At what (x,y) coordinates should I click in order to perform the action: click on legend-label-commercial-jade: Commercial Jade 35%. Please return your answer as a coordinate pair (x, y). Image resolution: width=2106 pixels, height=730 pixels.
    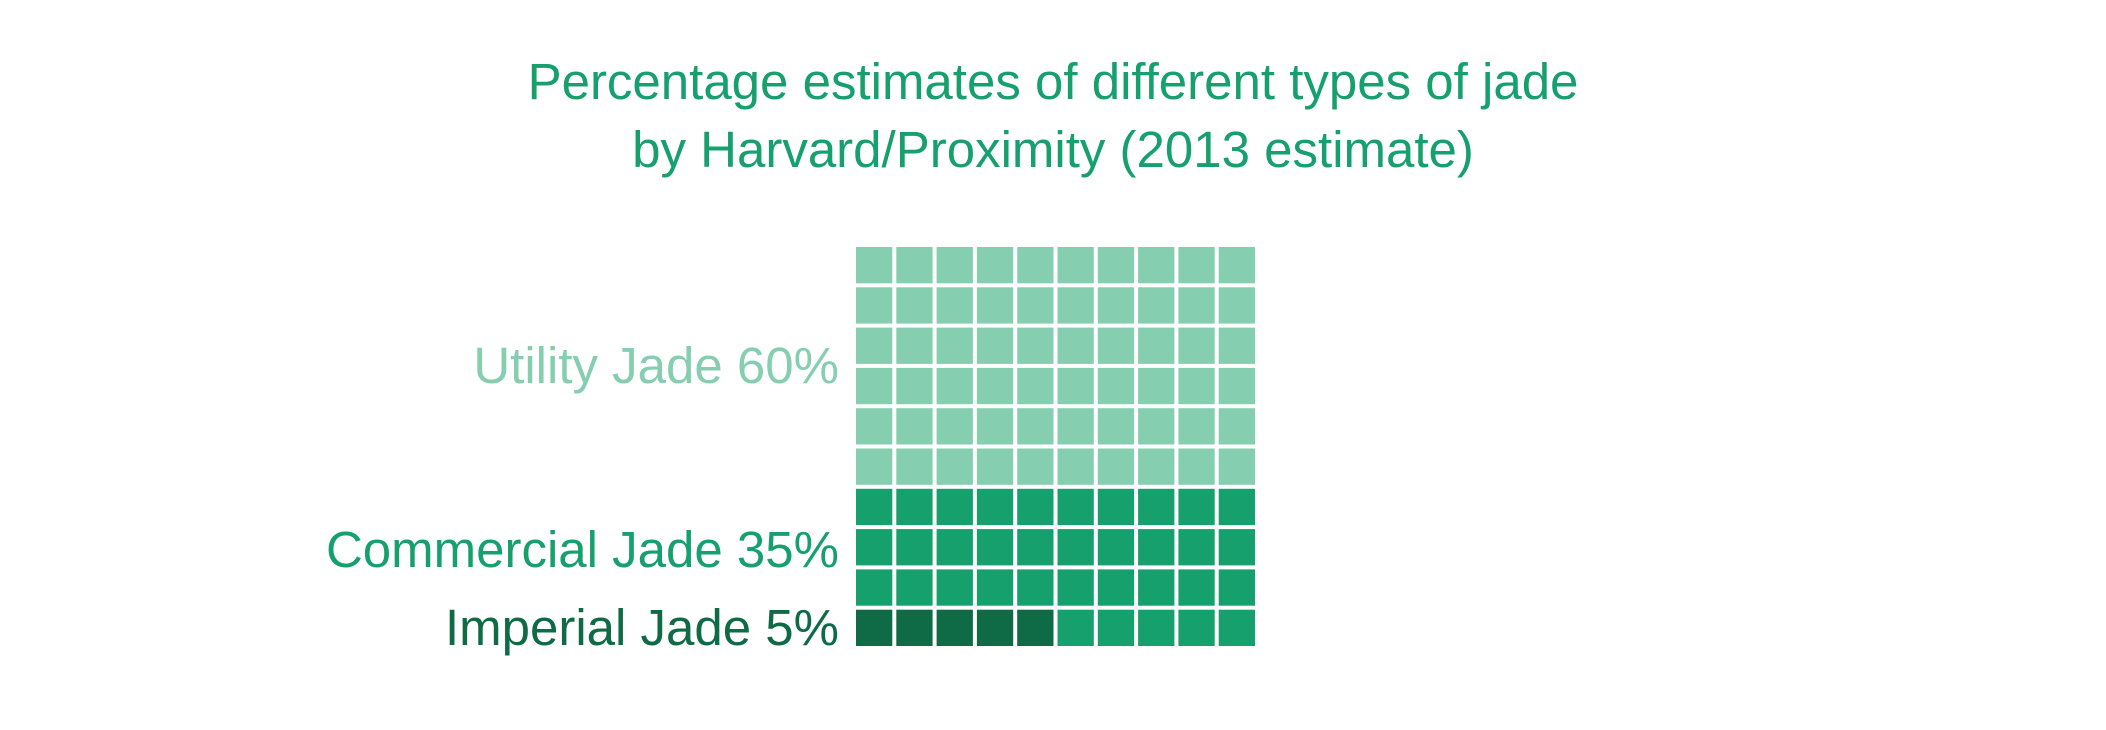
    Looking at the image, I should click on (582, 549).